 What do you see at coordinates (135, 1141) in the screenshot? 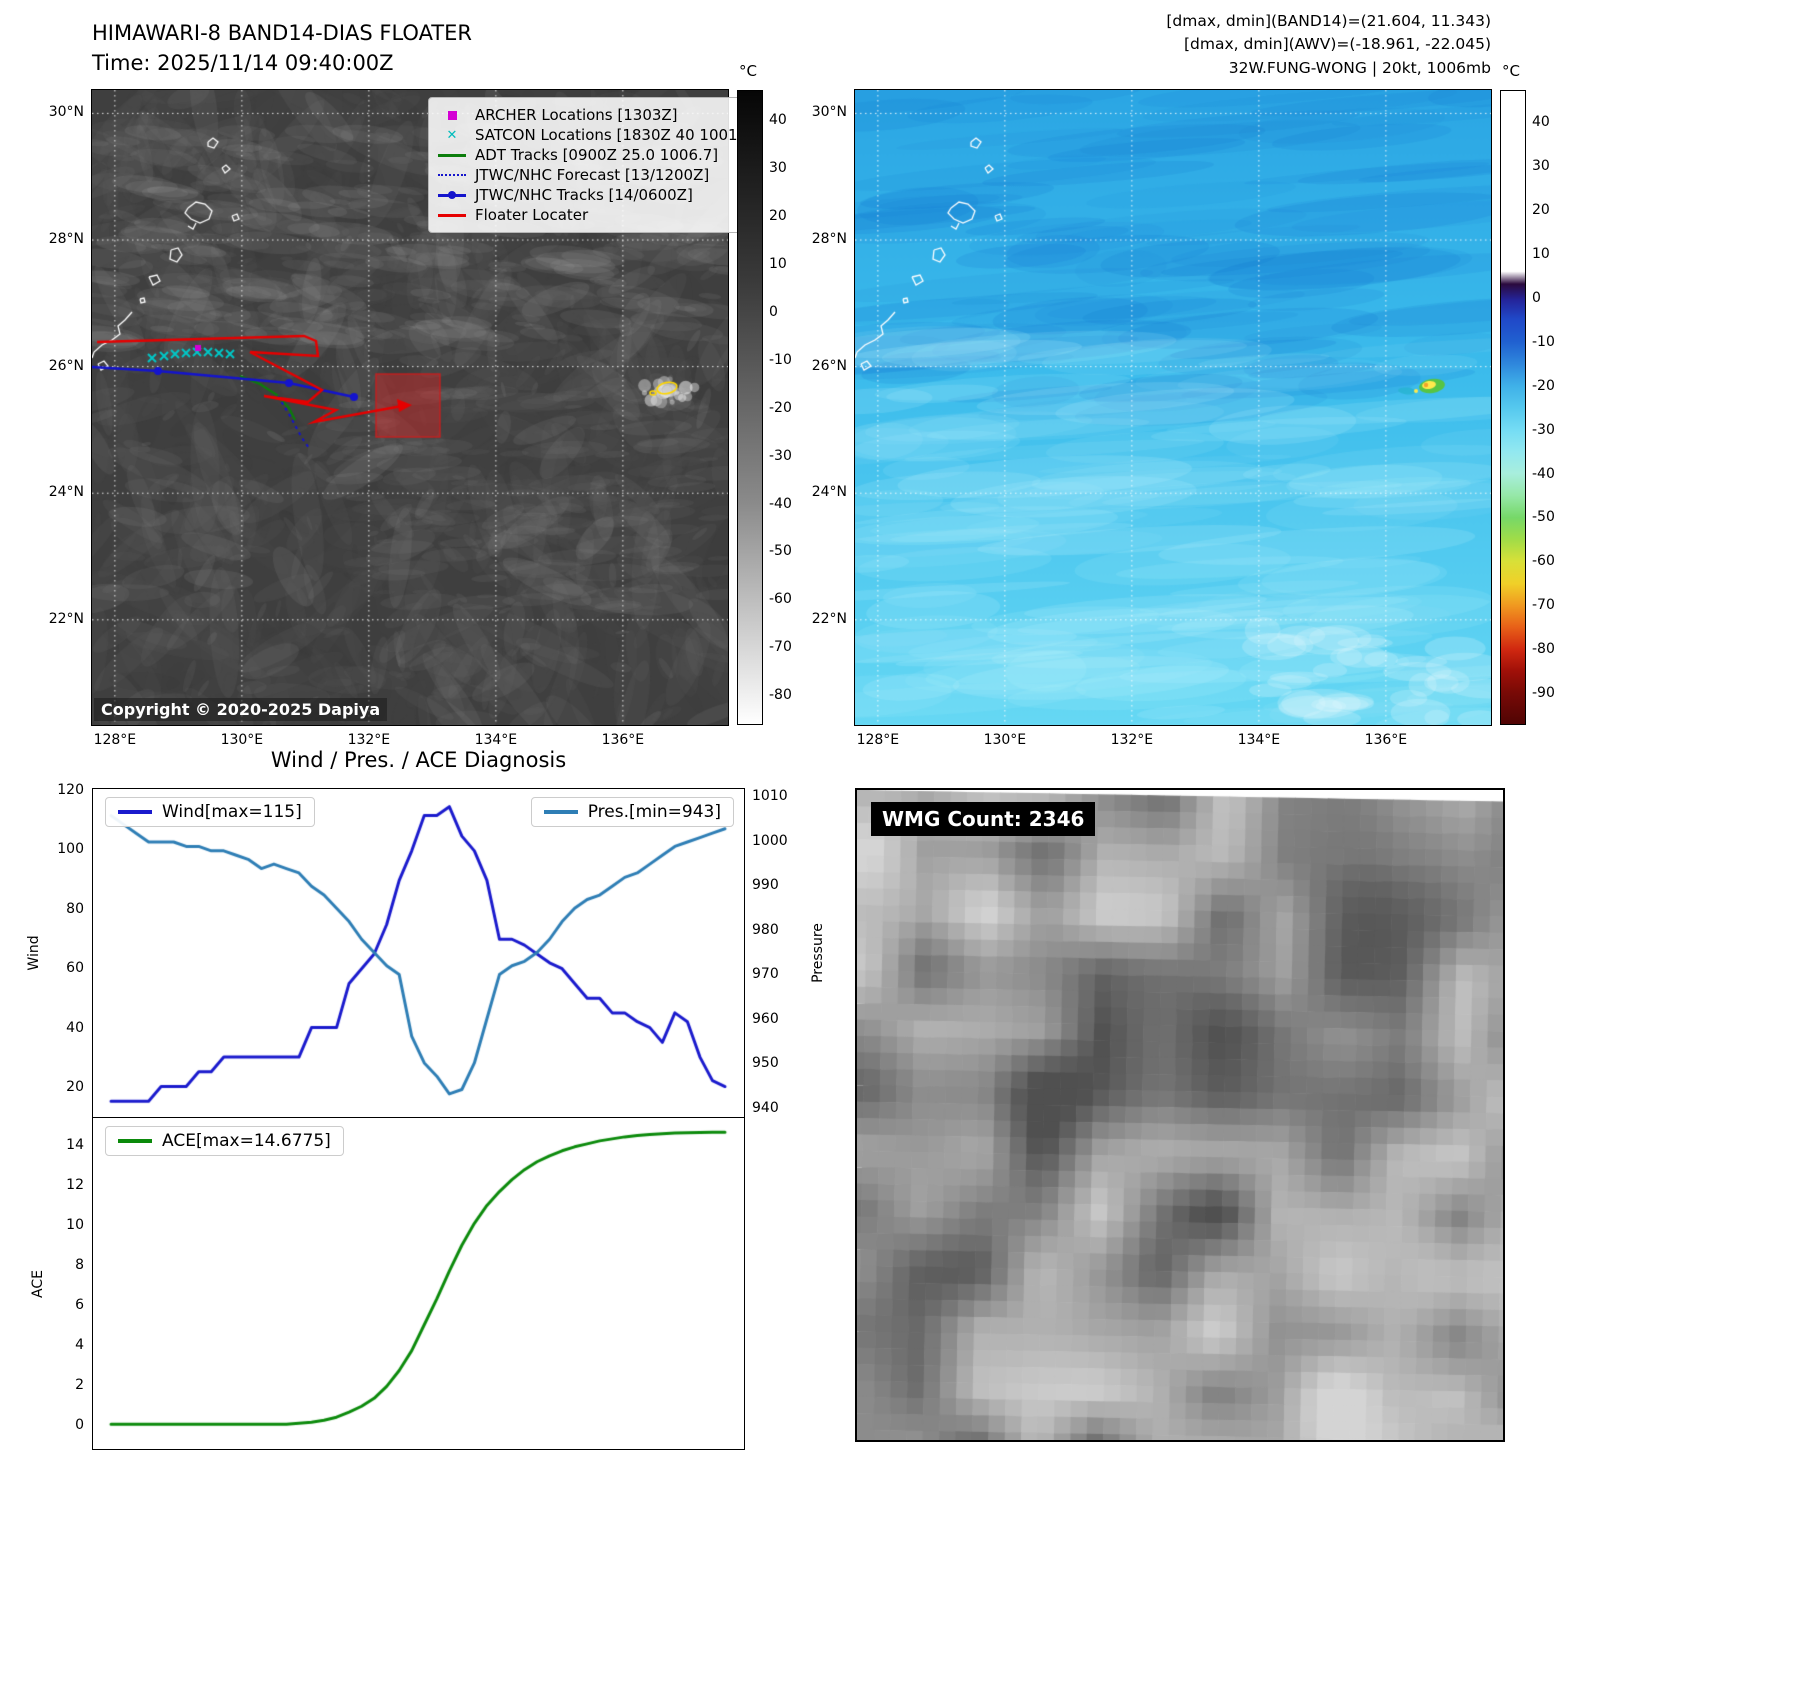
I see `ace-line-swatch` at bounding box center [135, 1141].